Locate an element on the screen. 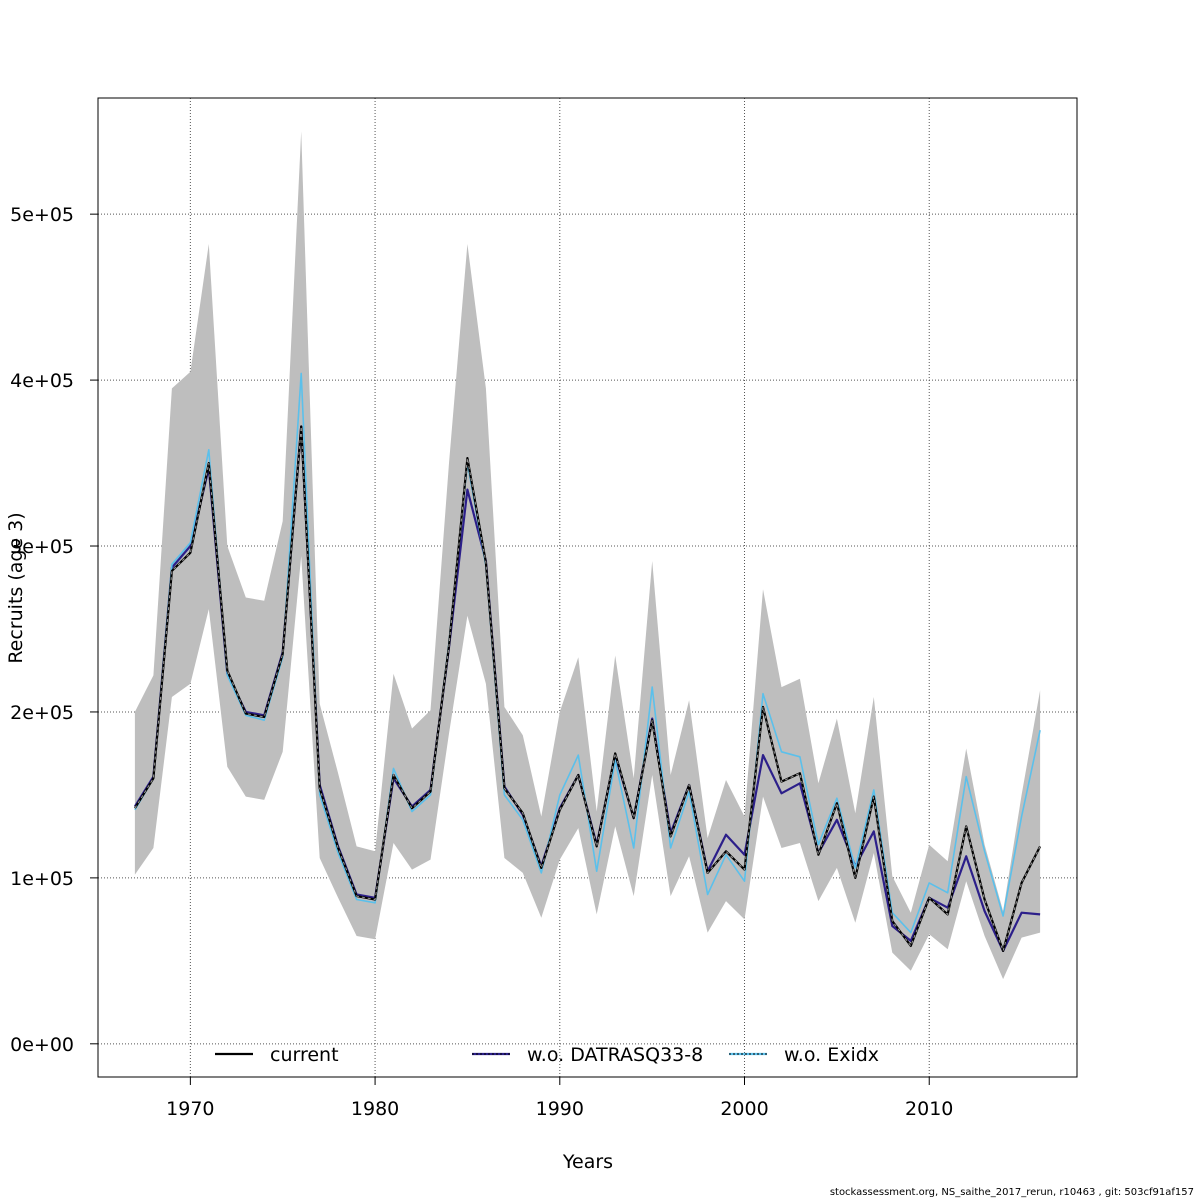 This screenshot has width=1200, height=1200. legend-item-0: current is located at coordinates (277, 1055).